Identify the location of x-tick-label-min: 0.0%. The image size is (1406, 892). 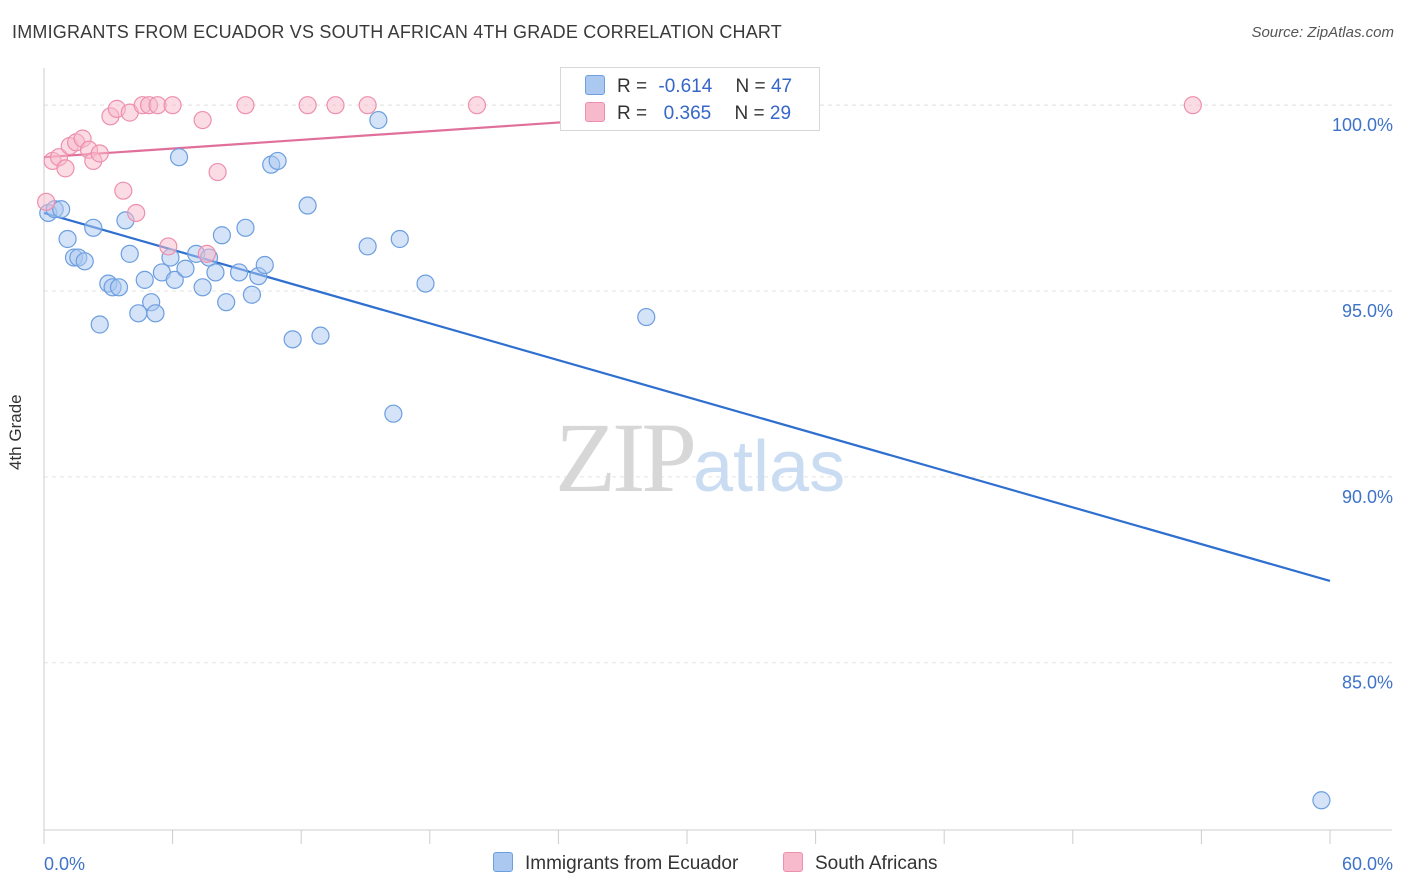
(64, 864).